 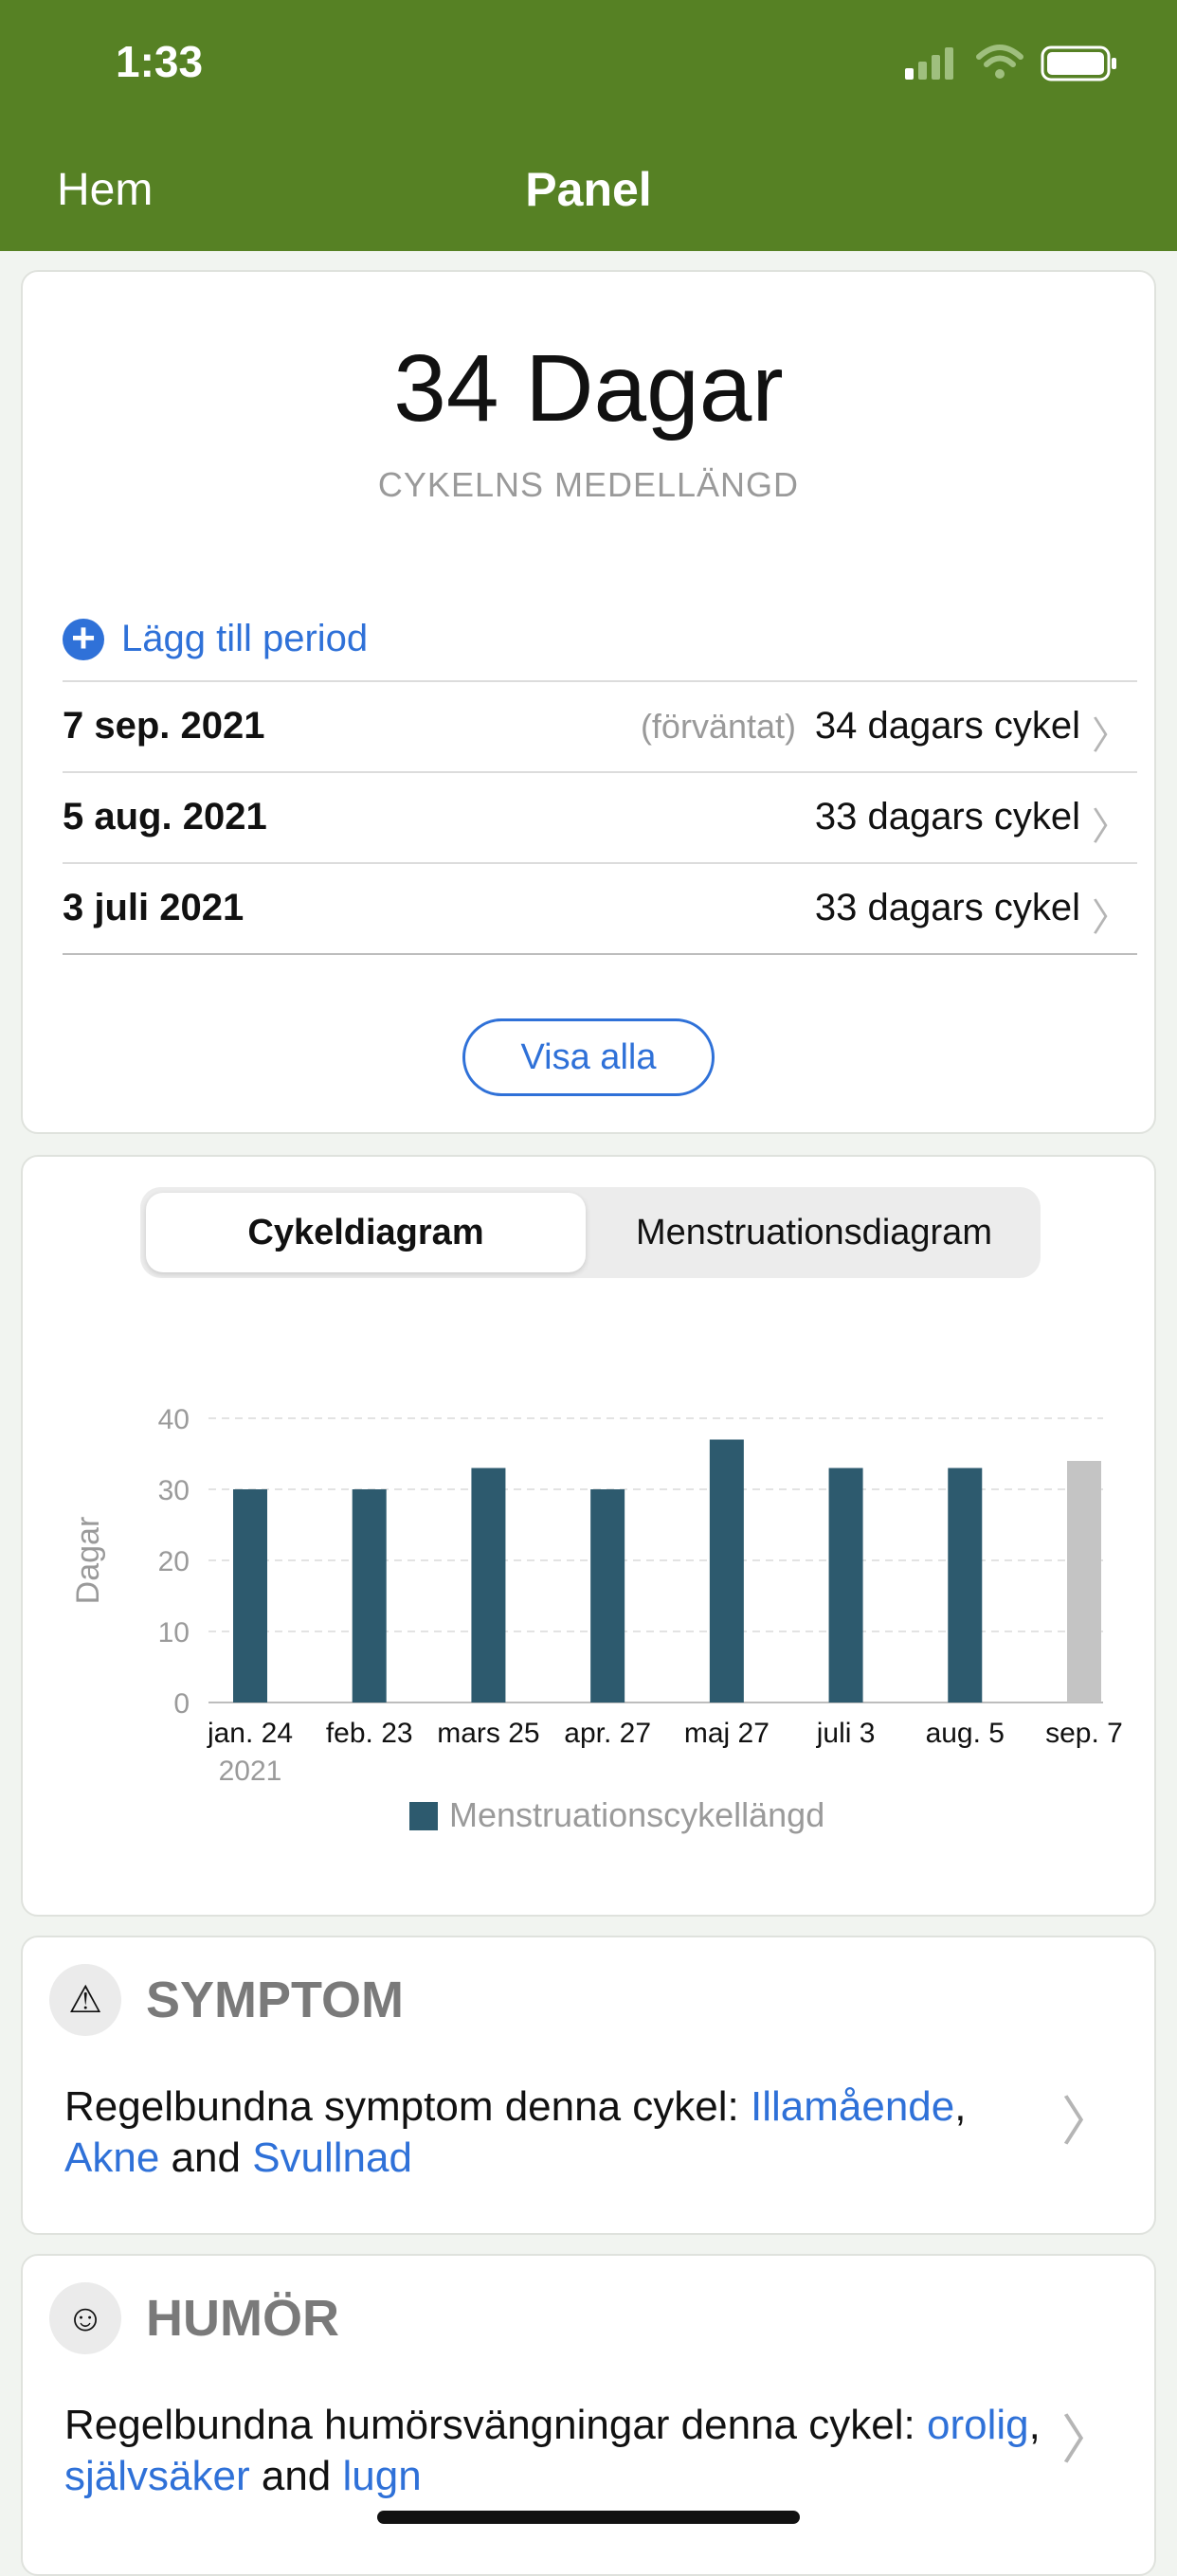 What do you see at coordinates (588, 64) in the screenshot?
I see `status-bar: 1:33` at bounding box center [588, 64].